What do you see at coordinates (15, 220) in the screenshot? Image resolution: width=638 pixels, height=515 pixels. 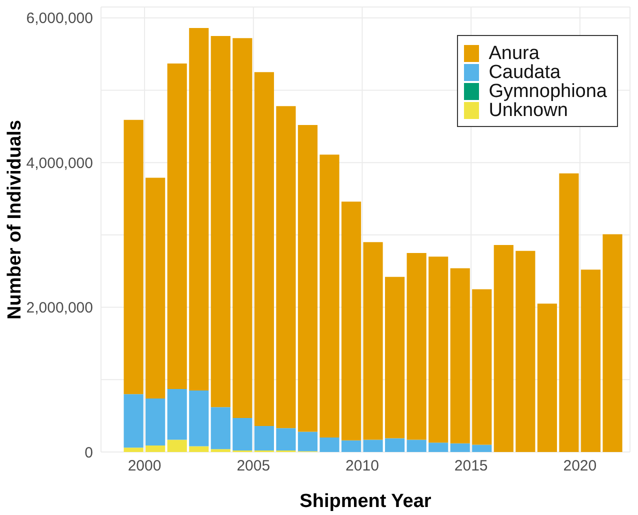 I see `y-axis-title: Number of Individuals` at bounding box center [15, 220].